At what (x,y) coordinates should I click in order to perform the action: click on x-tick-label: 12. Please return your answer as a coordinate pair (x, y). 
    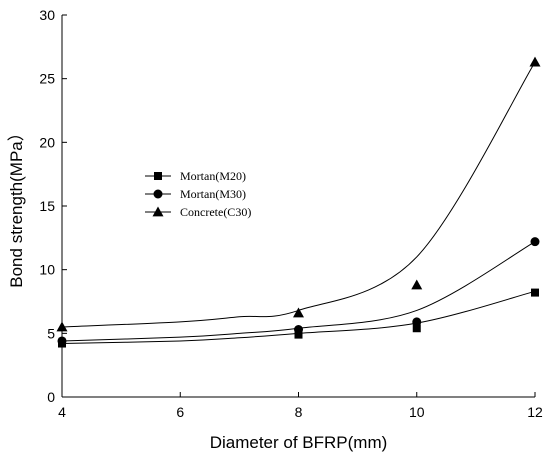
    Looking at the image, I should click on (535, 412).